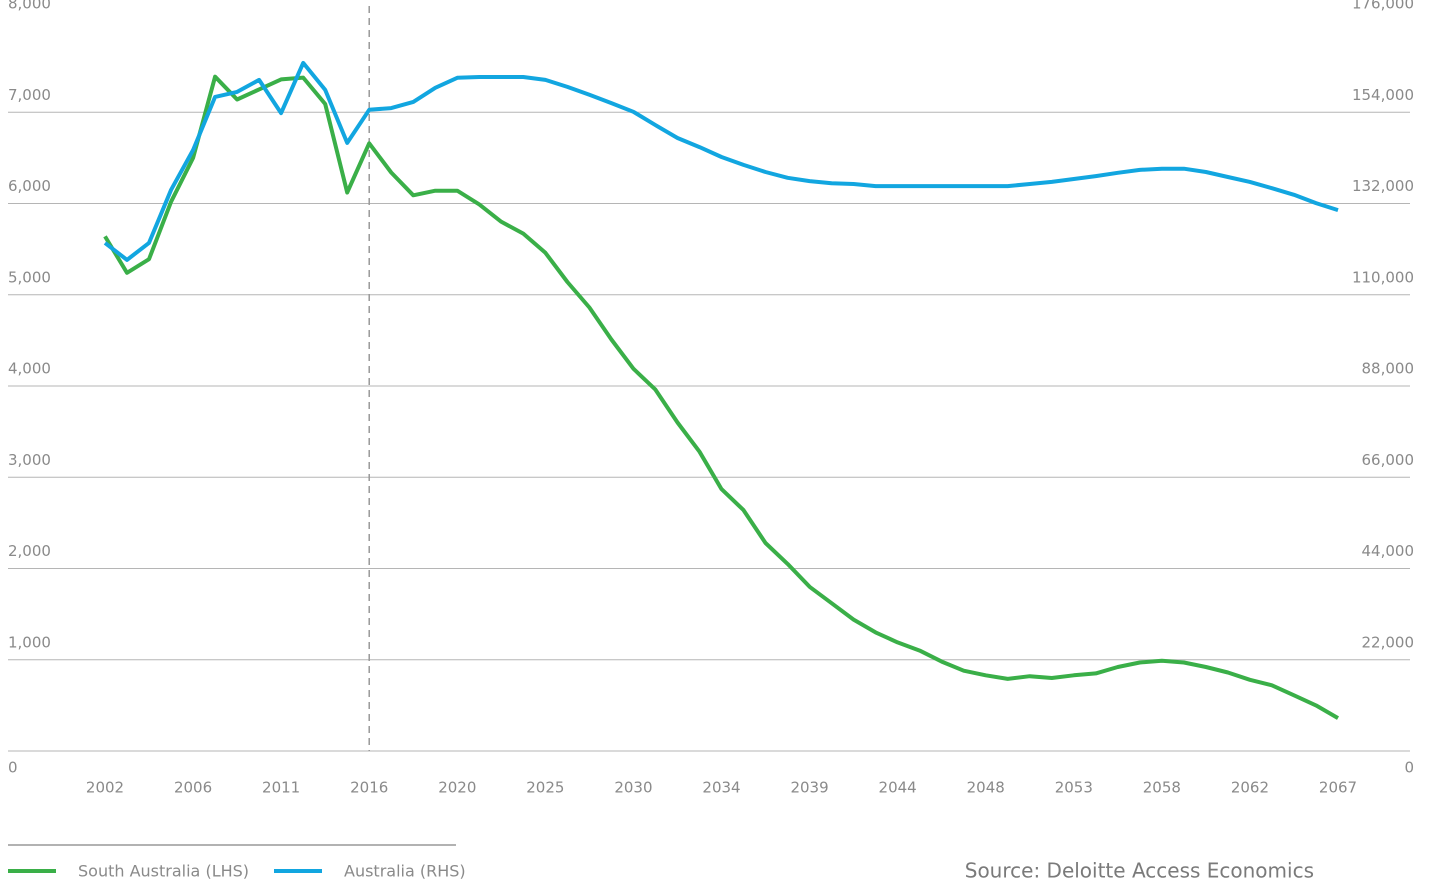 Image resolution: width=1430 pixels, height=884 pixels. I want to click on x-tick-label: 2044, so click(898, 788).